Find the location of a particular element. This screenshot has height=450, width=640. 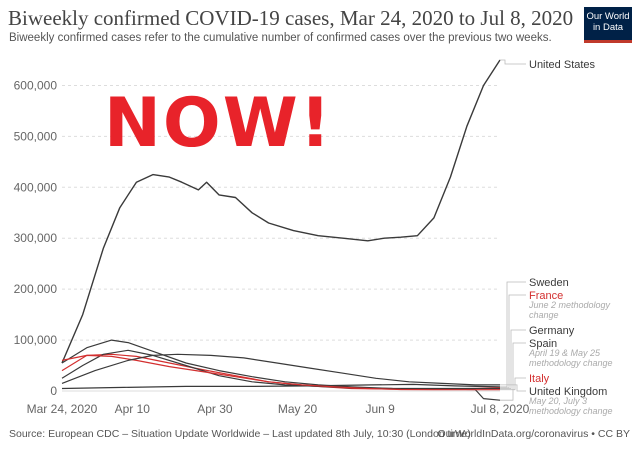

legend-label-united-kingdom: United Kingdom is located at coordinates (568, 392).